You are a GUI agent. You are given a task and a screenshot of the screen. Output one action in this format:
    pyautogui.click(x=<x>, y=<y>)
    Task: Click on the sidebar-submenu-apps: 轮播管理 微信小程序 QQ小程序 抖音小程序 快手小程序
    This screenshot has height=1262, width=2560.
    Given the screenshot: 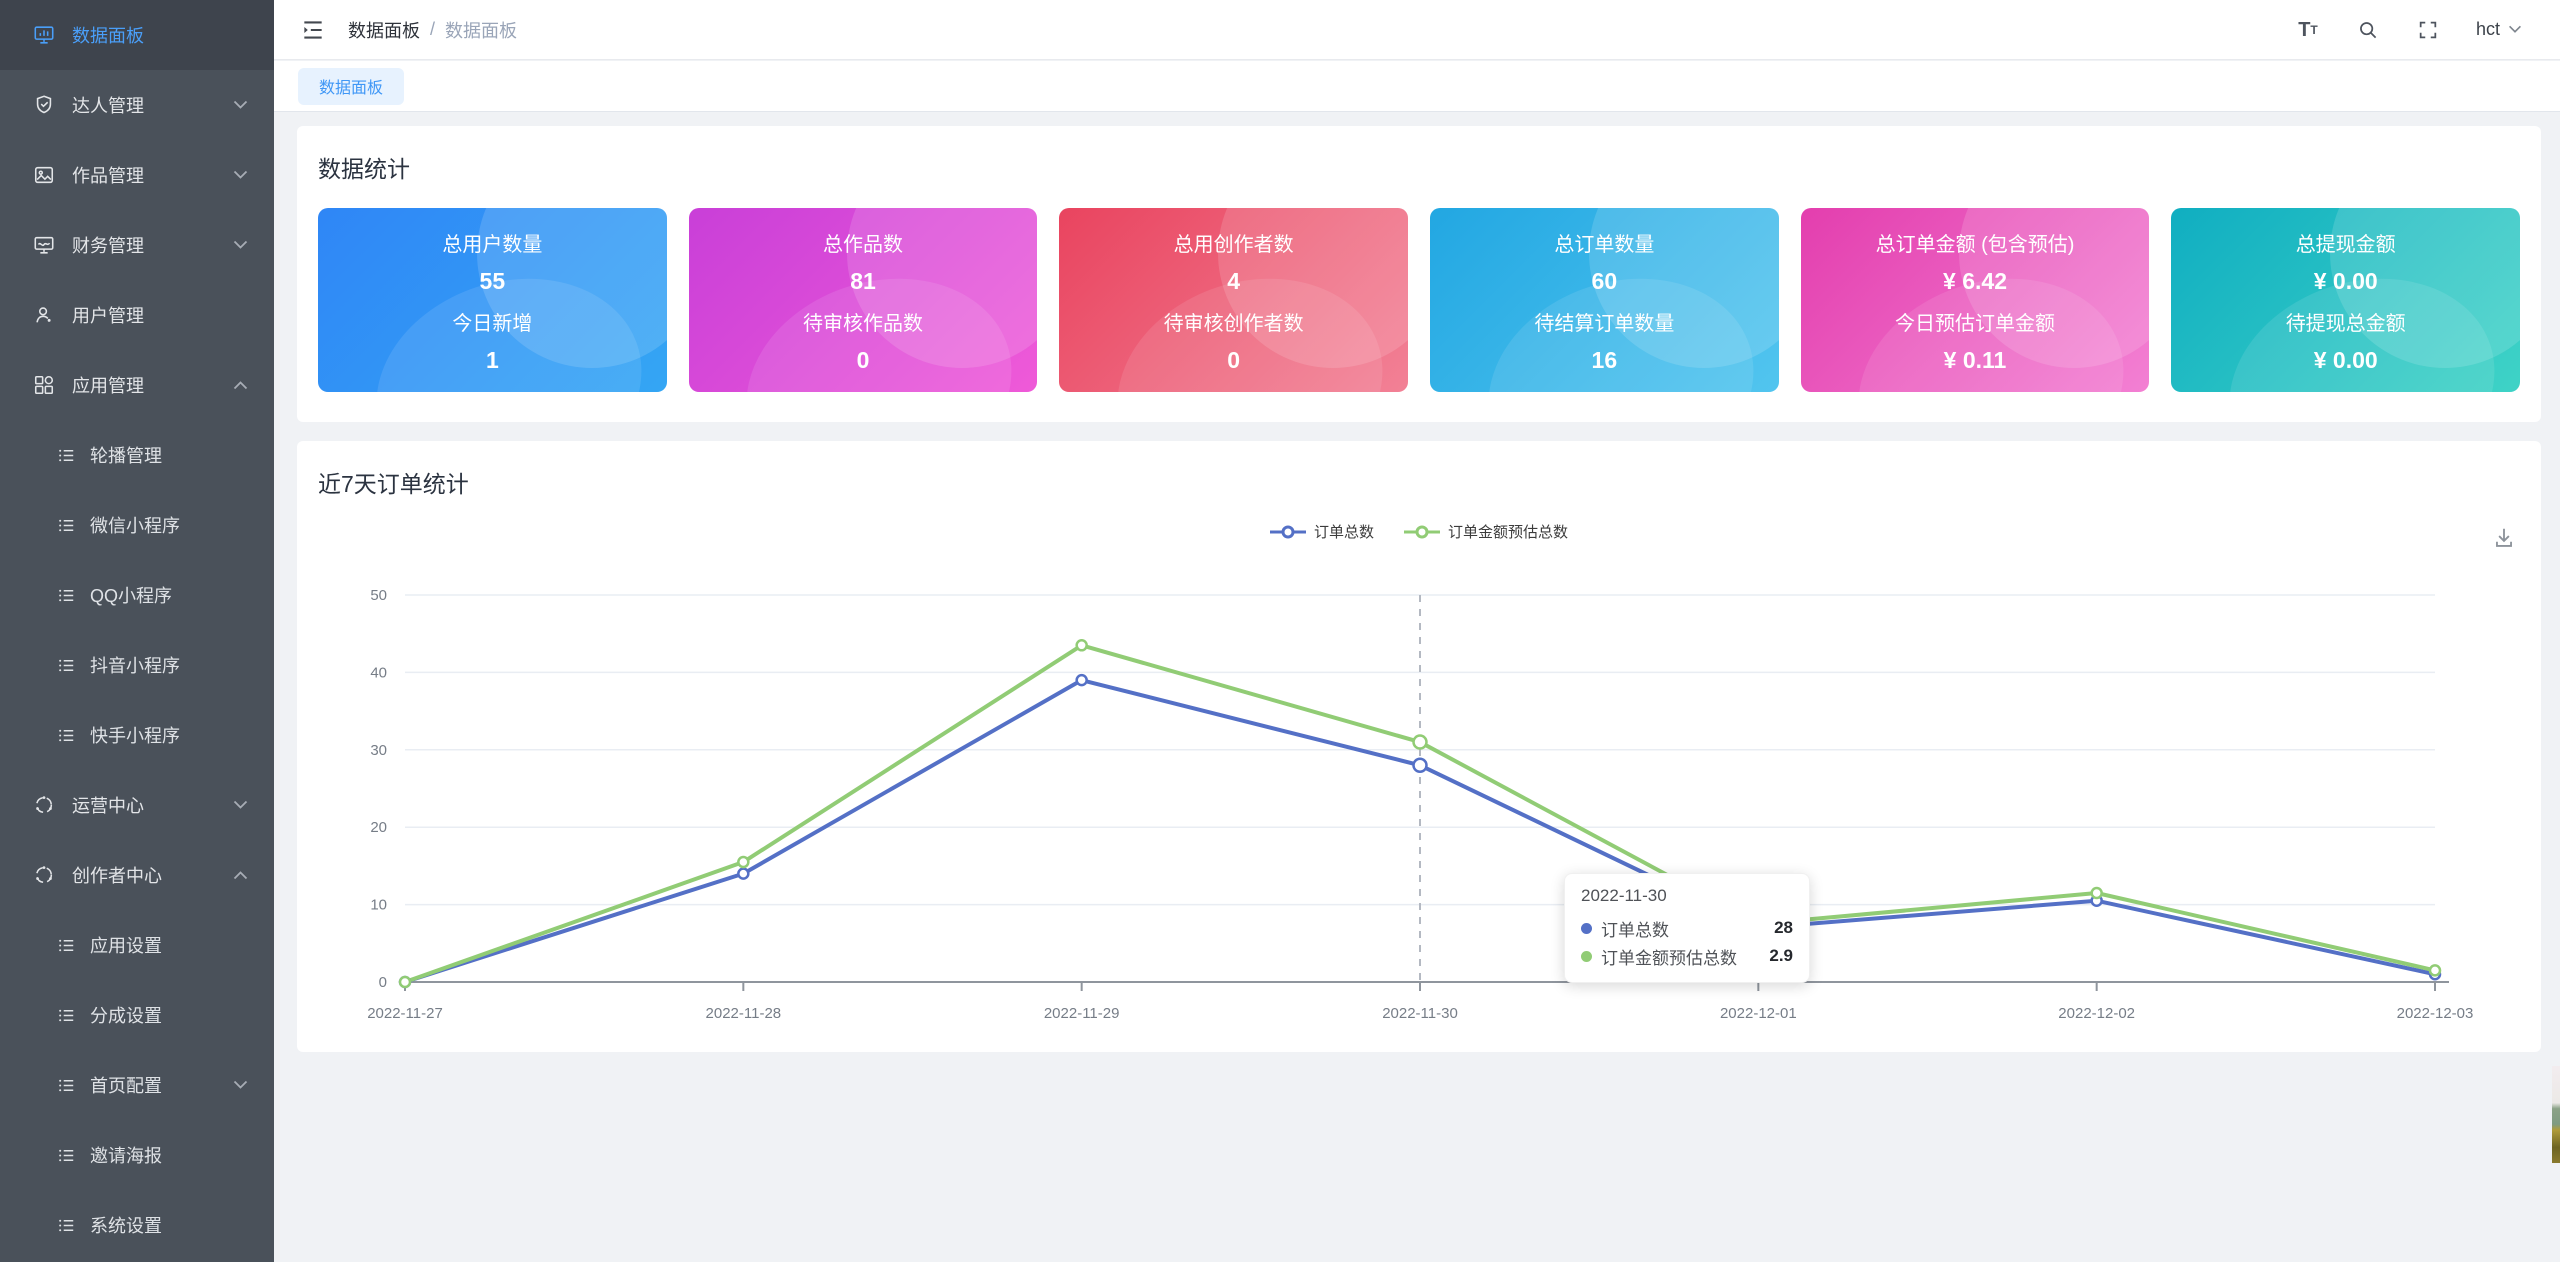 What is the action you would take?
    pyautogui.click(x=137, y=595)
    